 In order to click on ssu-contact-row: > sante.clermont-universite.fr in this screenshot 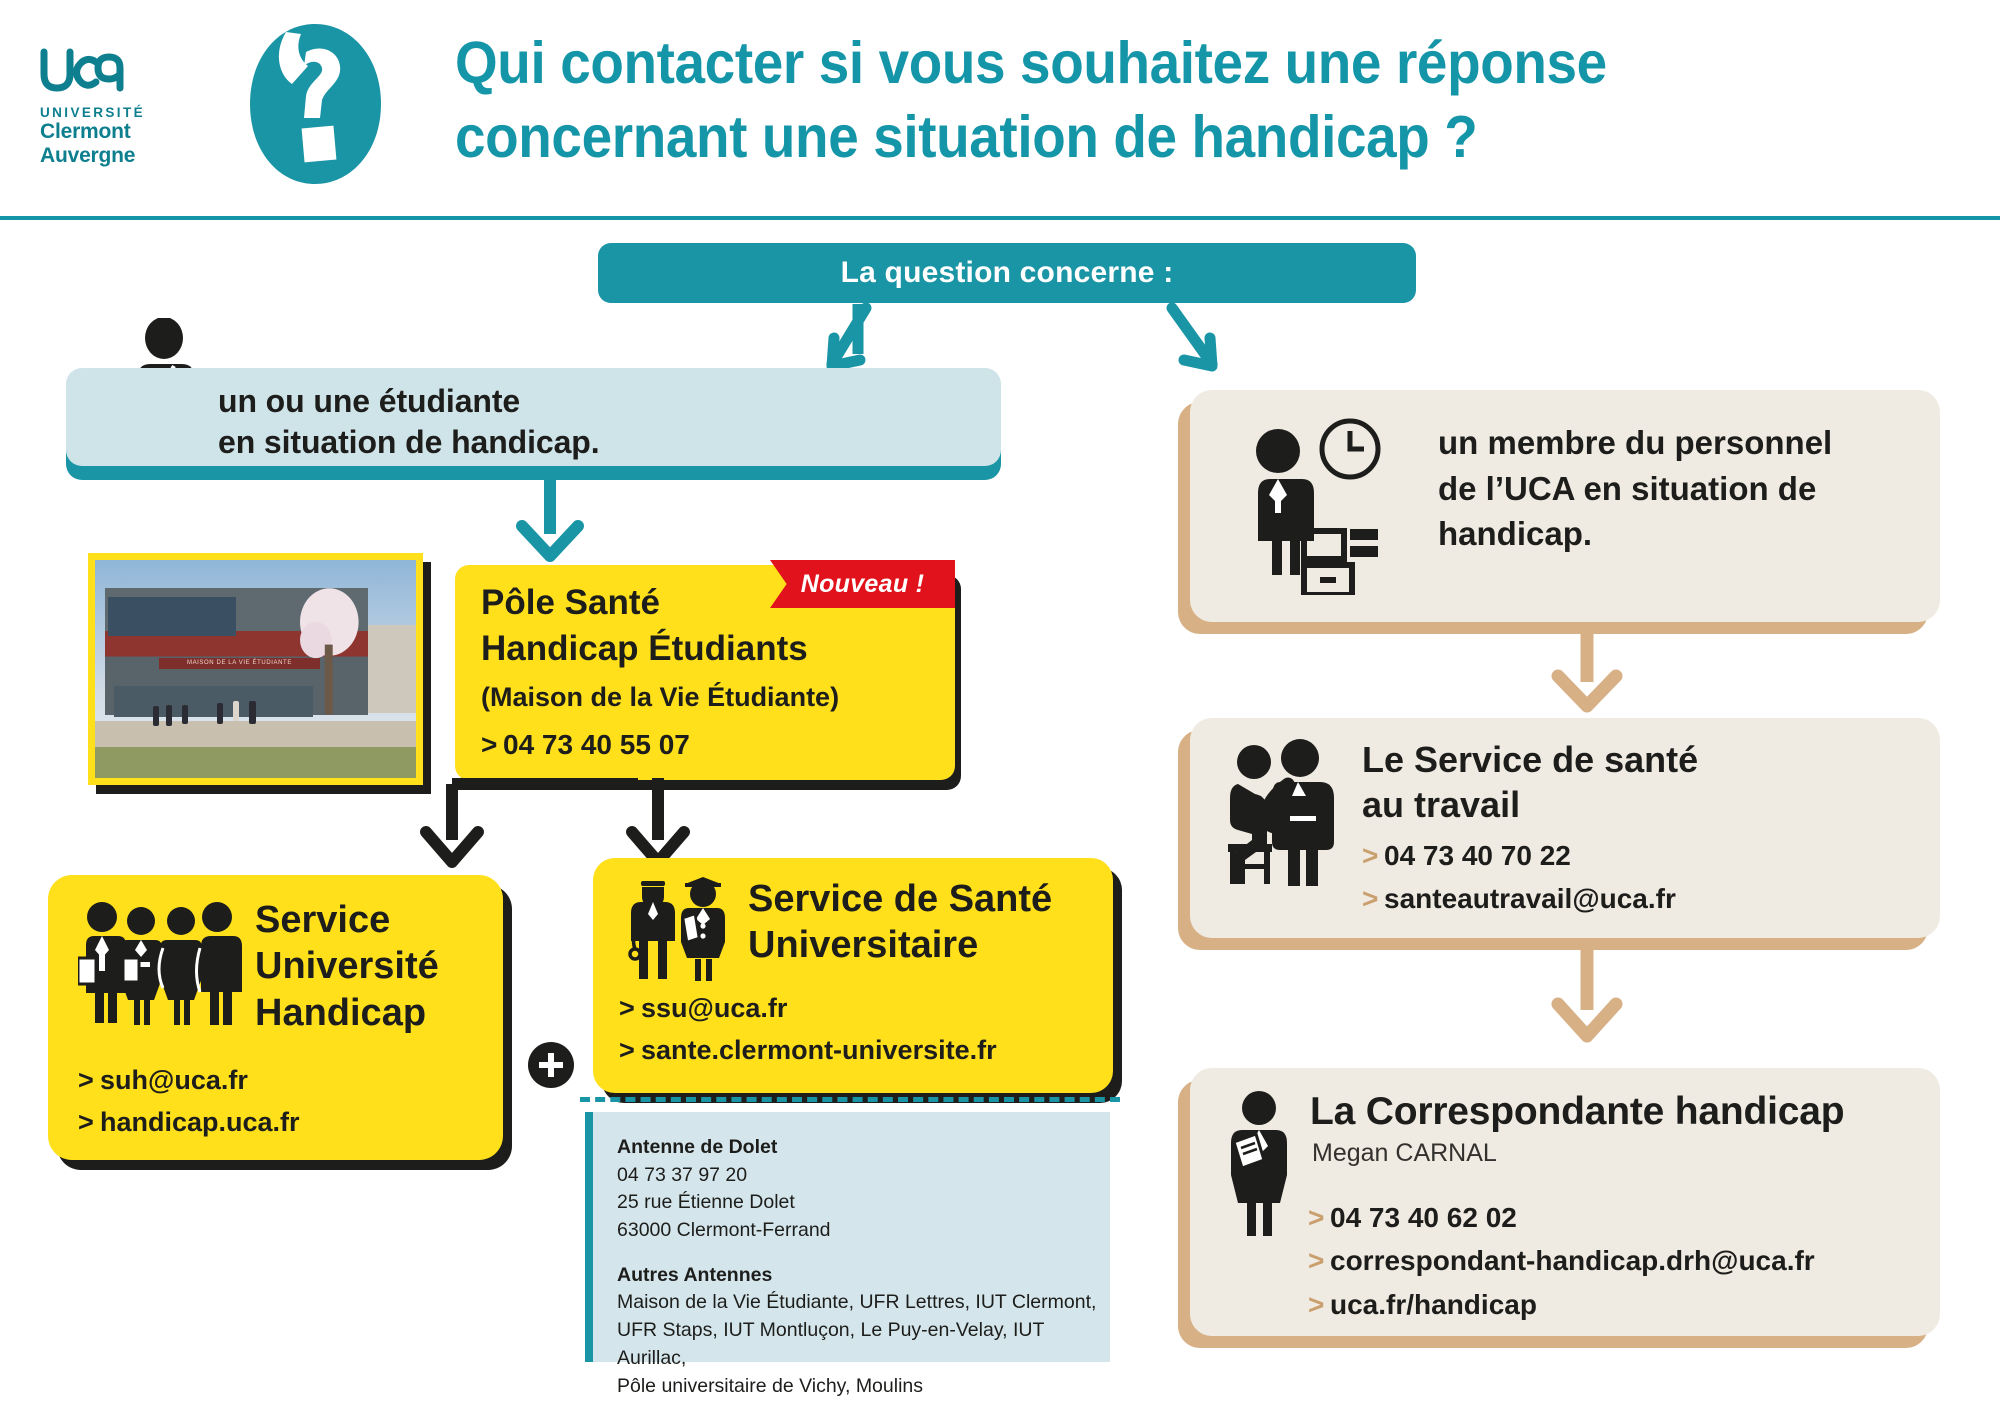, I will do `click(808, 1051)`.